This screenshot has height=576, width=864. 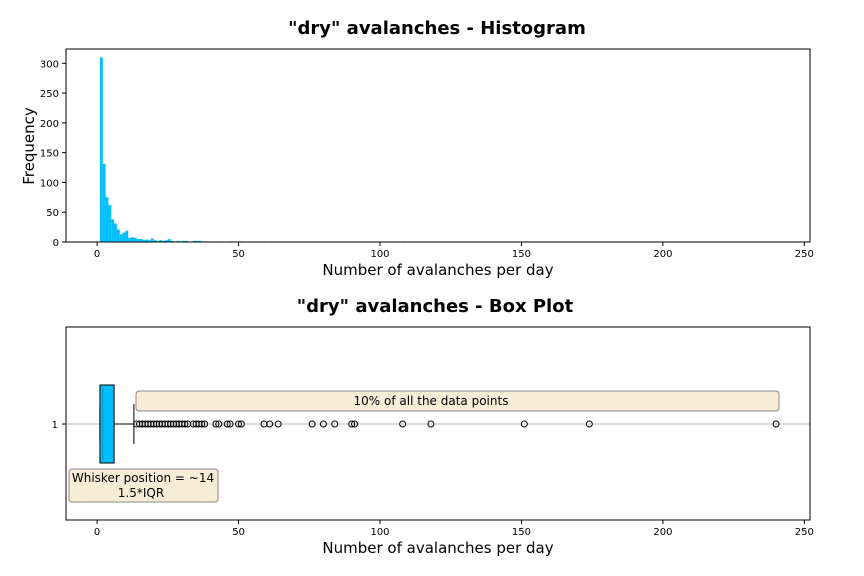 What do you see at coordinates (431, 401) in the screenshot?
I see `annotation-top-10-percent-text: 10% of all the data points` at bounding box center [431, 401].